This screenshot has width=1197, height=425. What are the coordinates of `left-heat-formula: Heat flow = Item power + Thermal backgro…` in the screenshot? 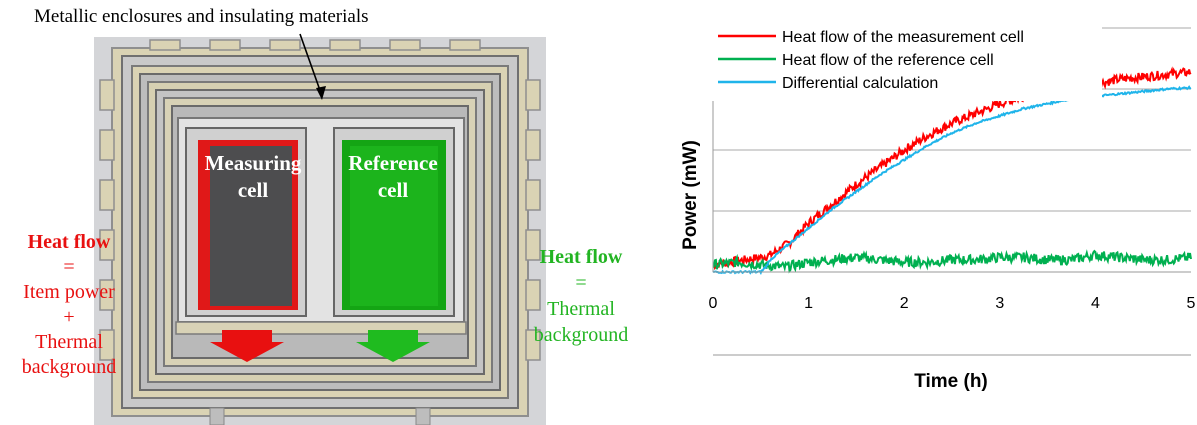 It's located at (69, 305).